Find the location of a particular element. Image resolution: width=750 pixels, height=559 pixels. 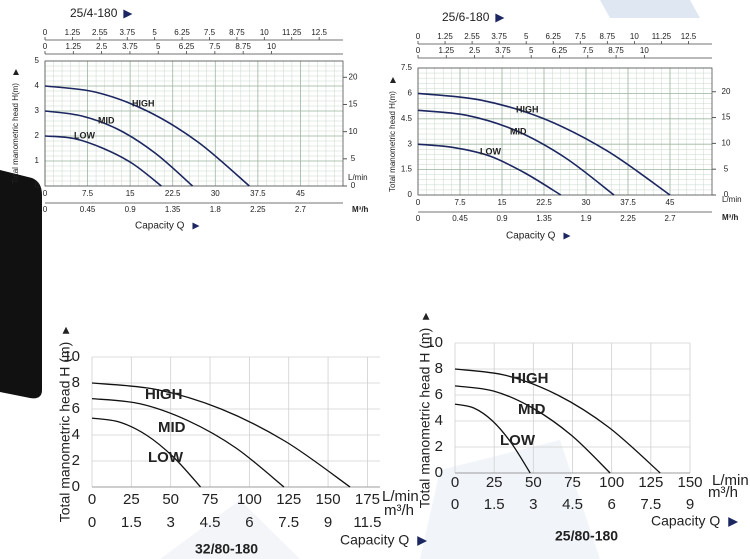

x-tick-label: 150 is located at coordinates (689, 482).